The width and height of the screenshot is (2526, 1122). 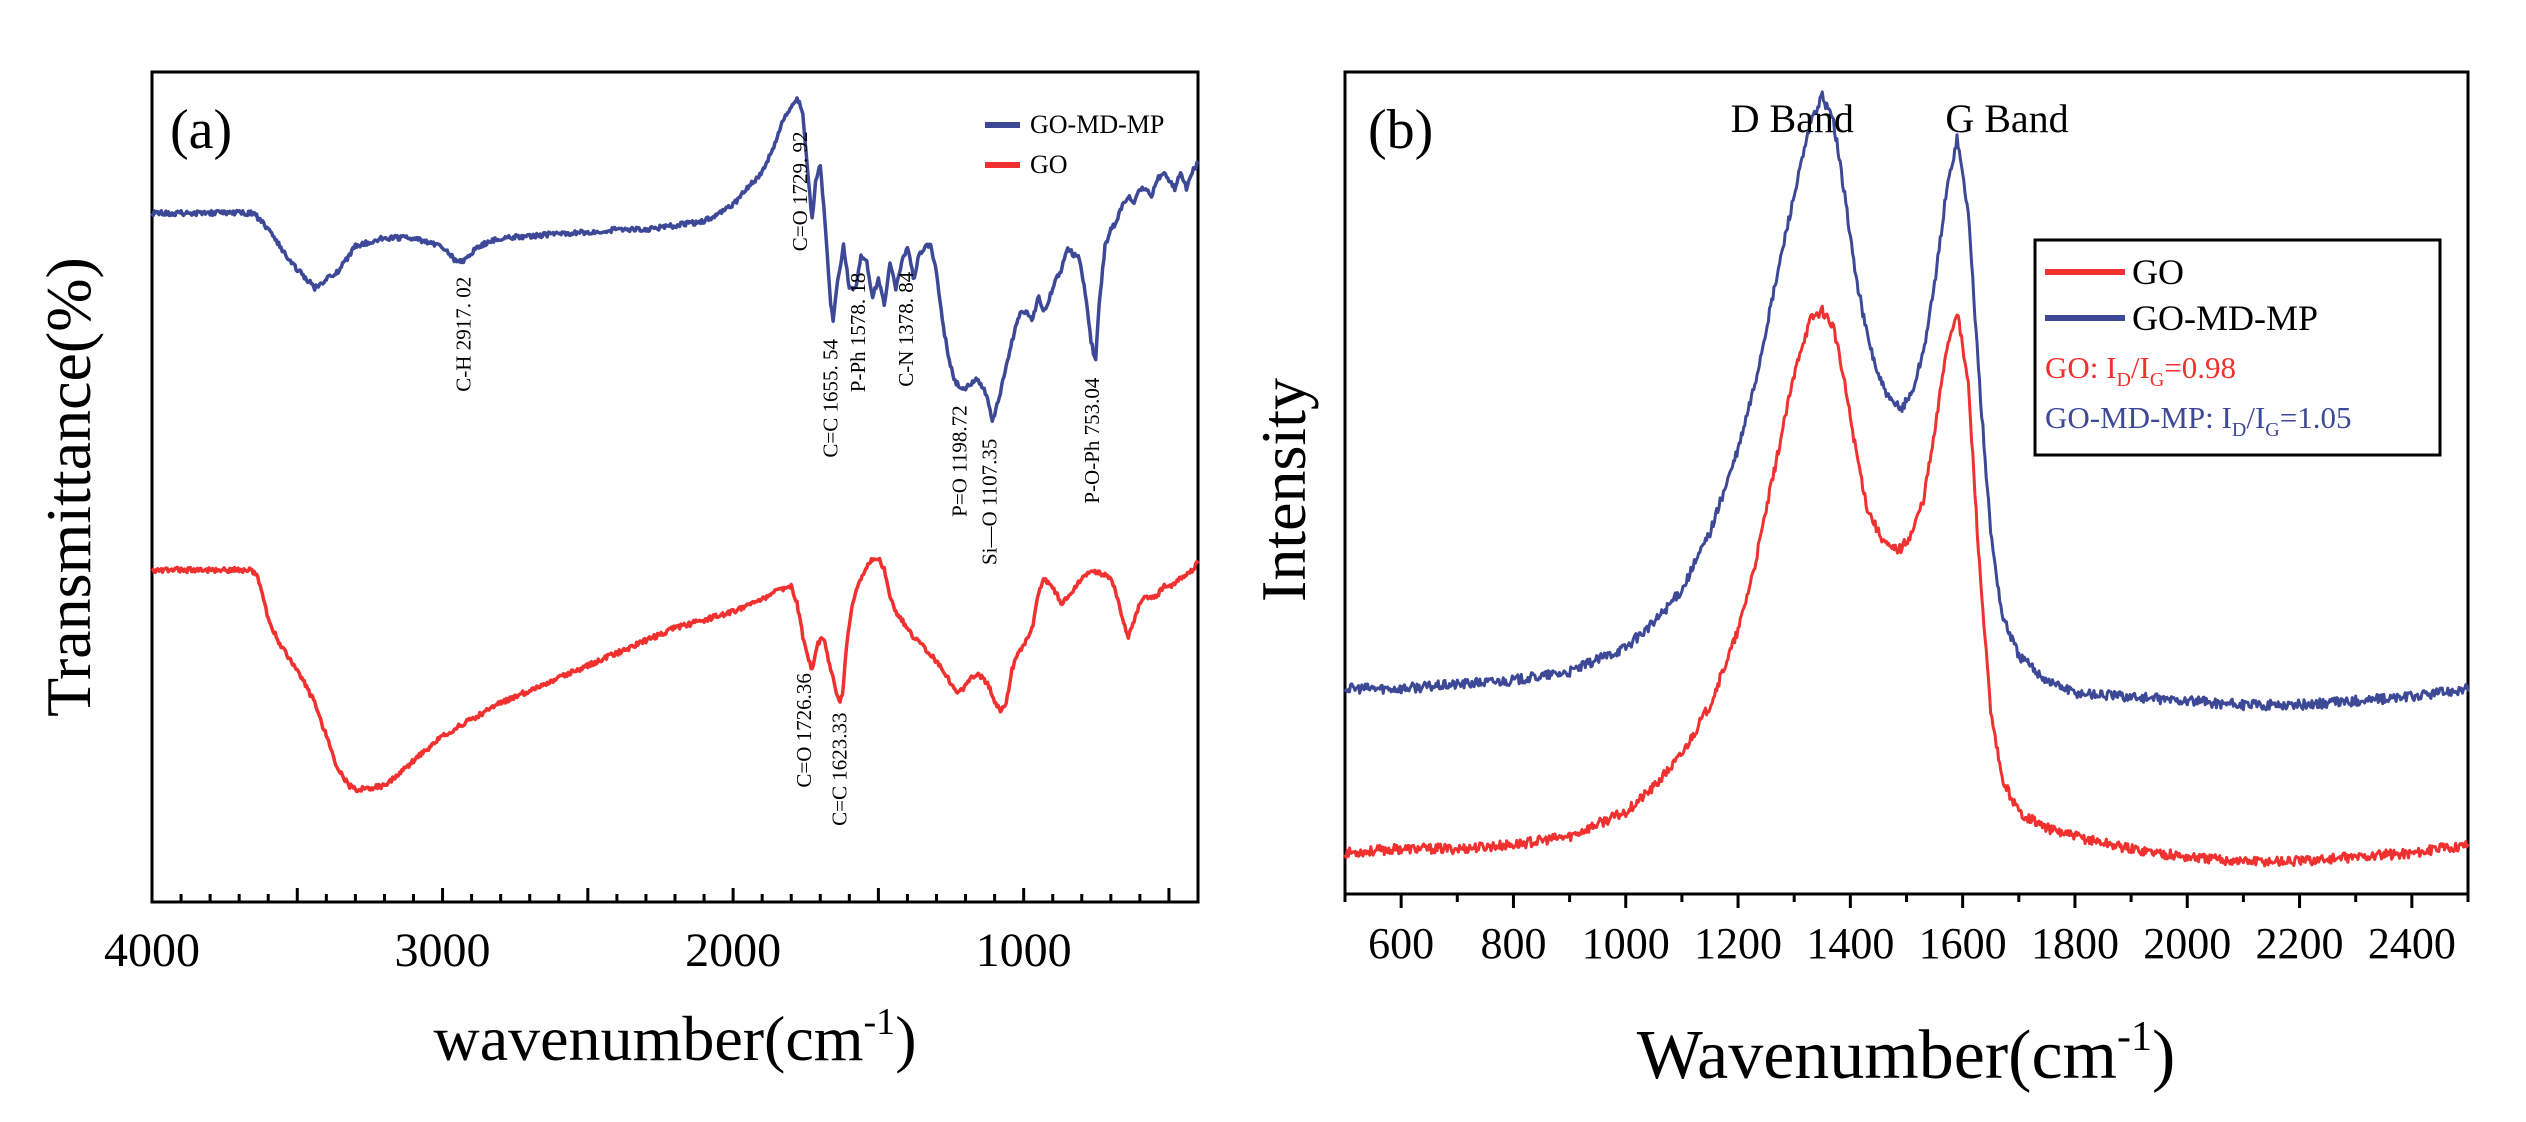 What do you see at coordinates (858, 333) in the screenshot?
I see `peak-annotation-3: P-Ph 1578. 18` at bounding box center [858, 333].